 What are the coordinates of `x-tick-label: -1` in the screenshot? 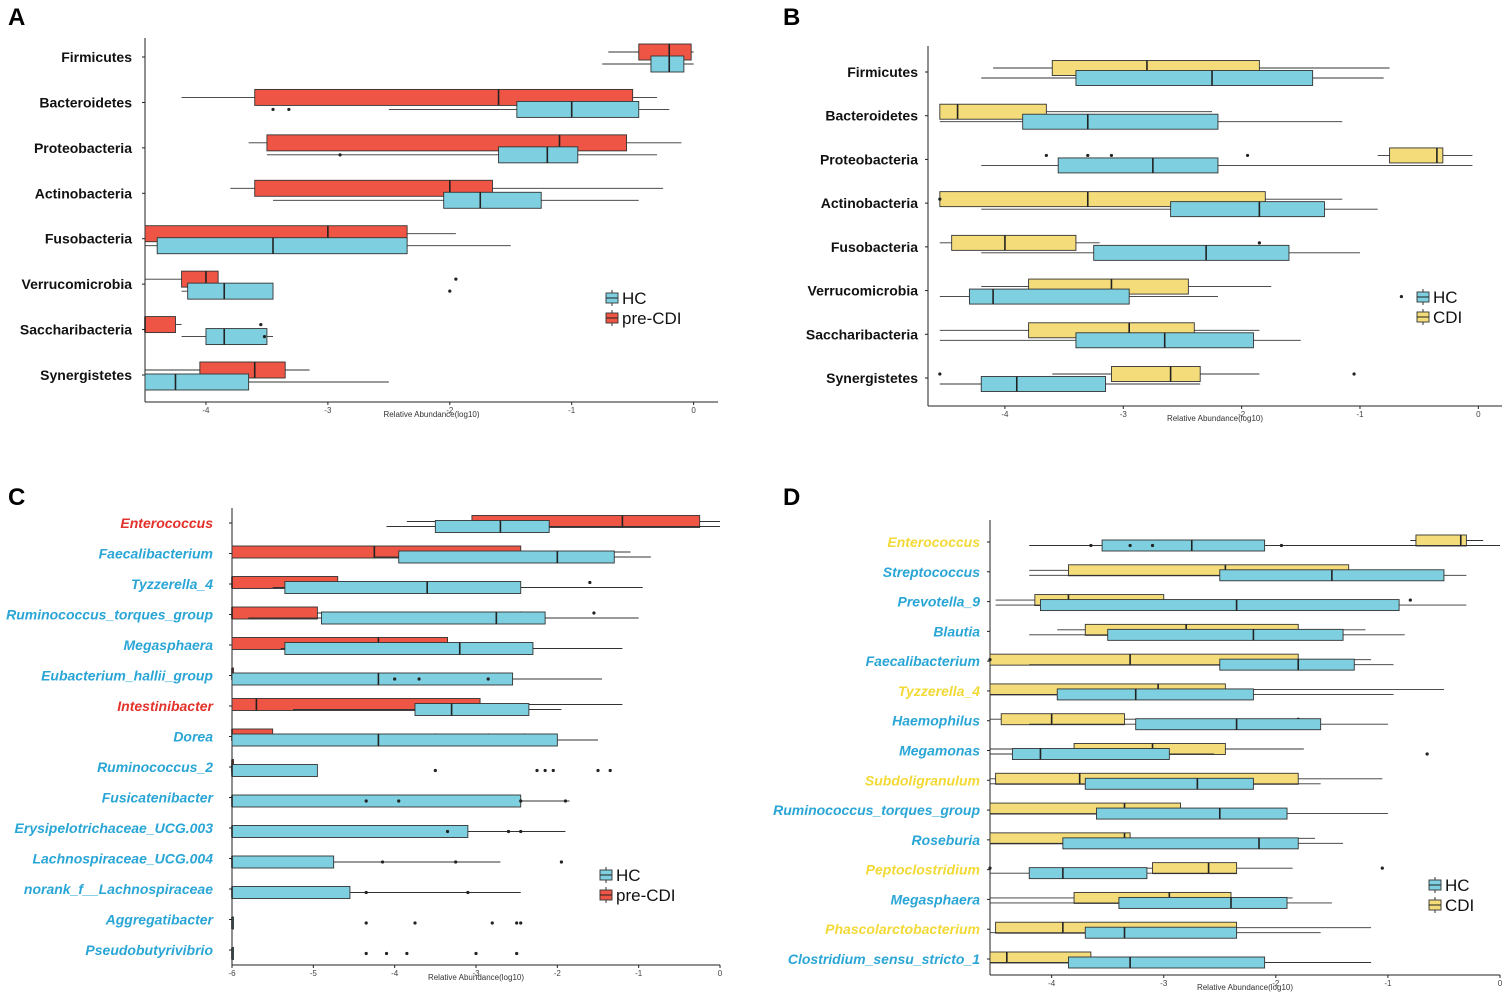 It's located at (1360, 414).